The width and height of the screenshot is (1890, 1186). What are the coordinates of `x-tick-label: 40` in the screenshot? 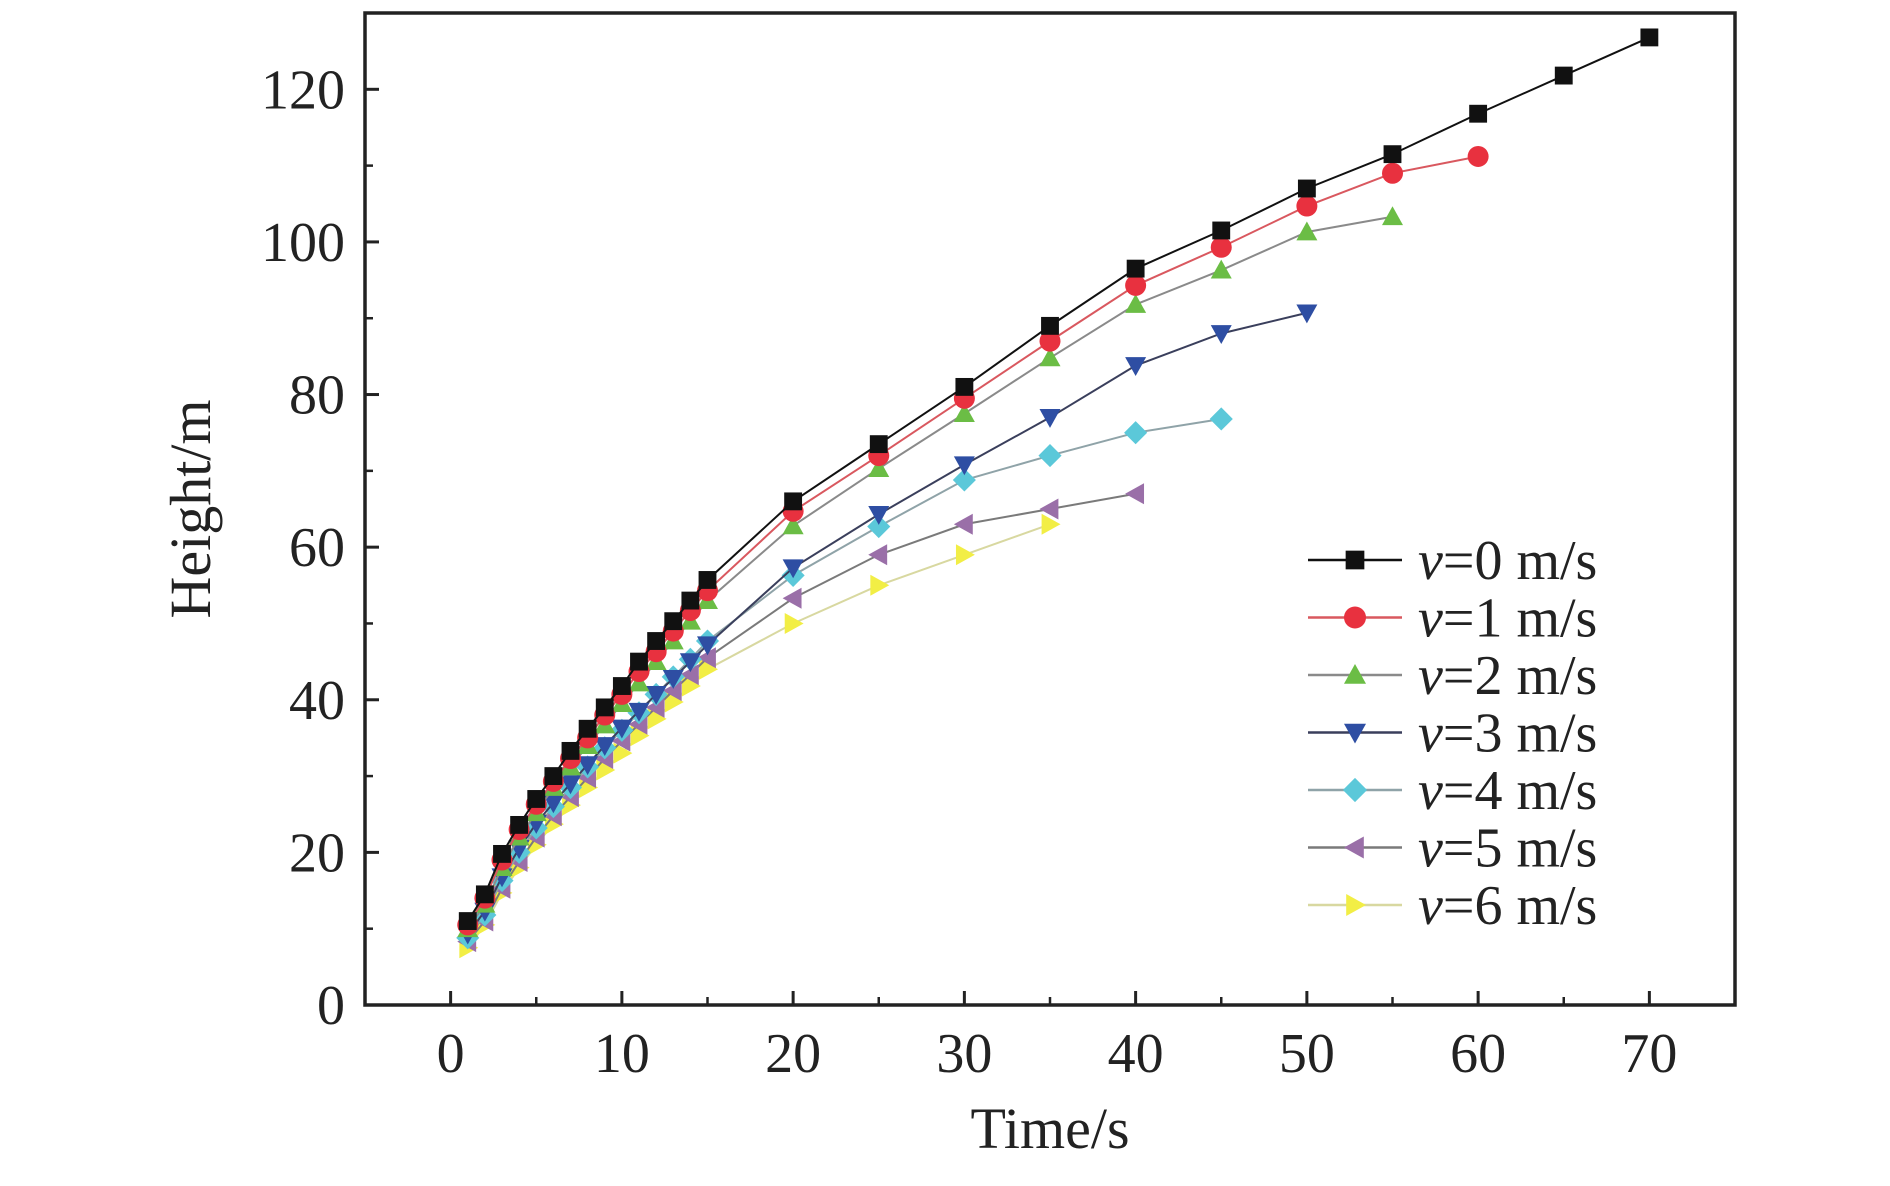 It's located at (1136, 1054).